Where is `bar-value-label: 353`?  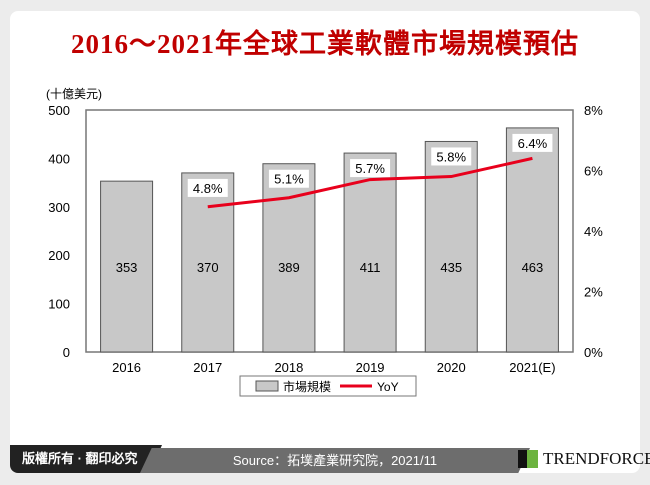
bar-value-label: 353 is located at coordinates (127, 267).